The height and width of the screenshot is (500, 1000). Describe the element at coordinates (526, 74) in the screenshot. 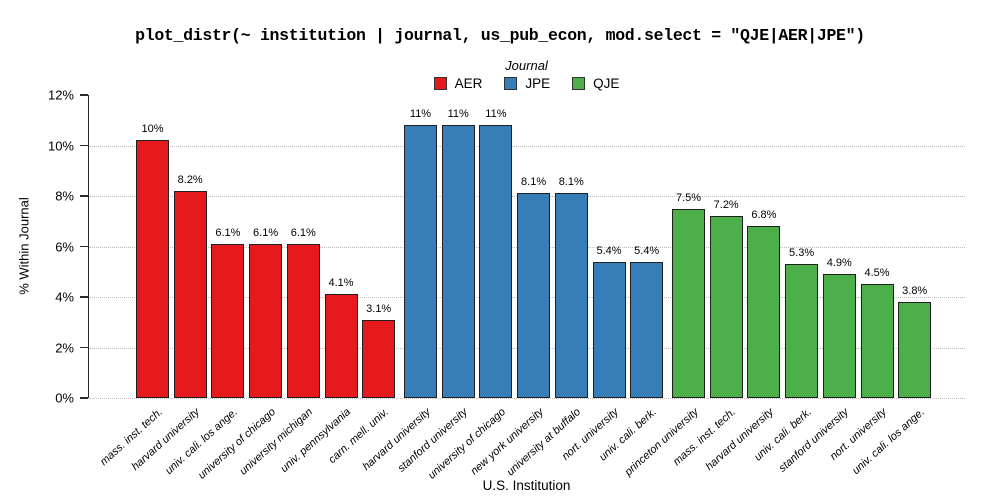

I see `legend: Journal AER JPE QJE` at that location.